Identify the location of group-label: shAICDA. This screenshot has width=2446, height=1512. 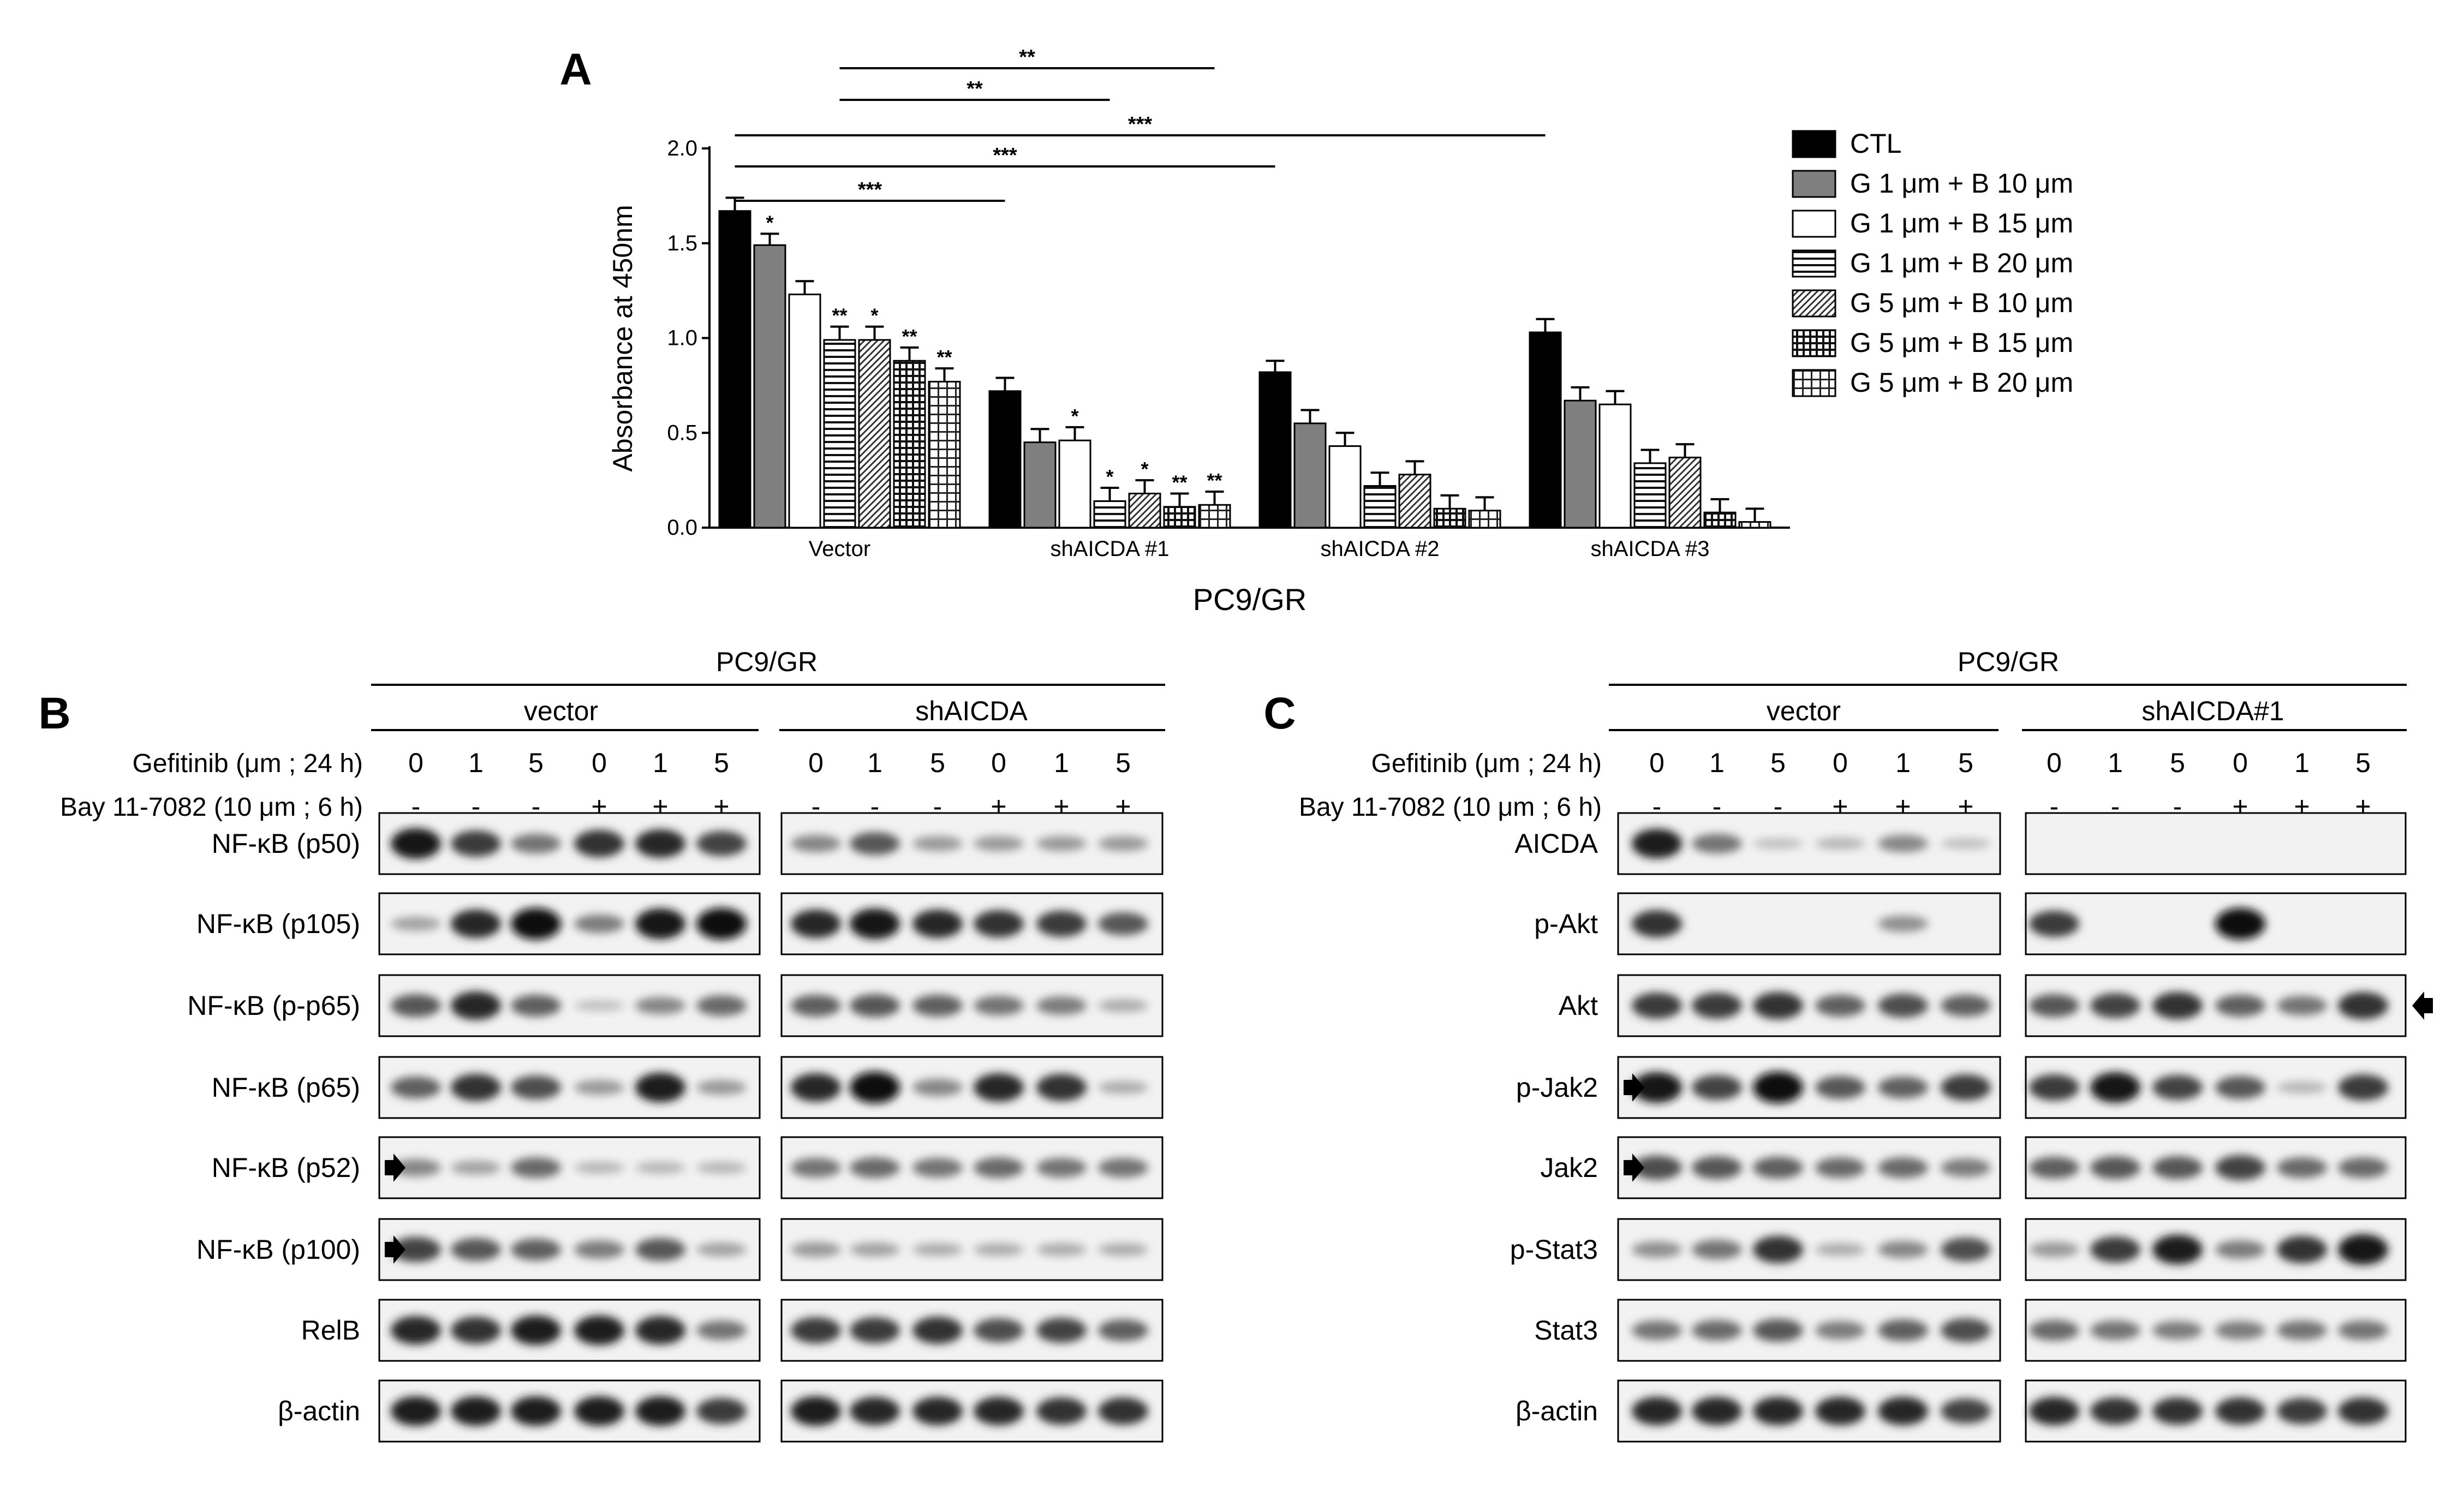
(972, 711).